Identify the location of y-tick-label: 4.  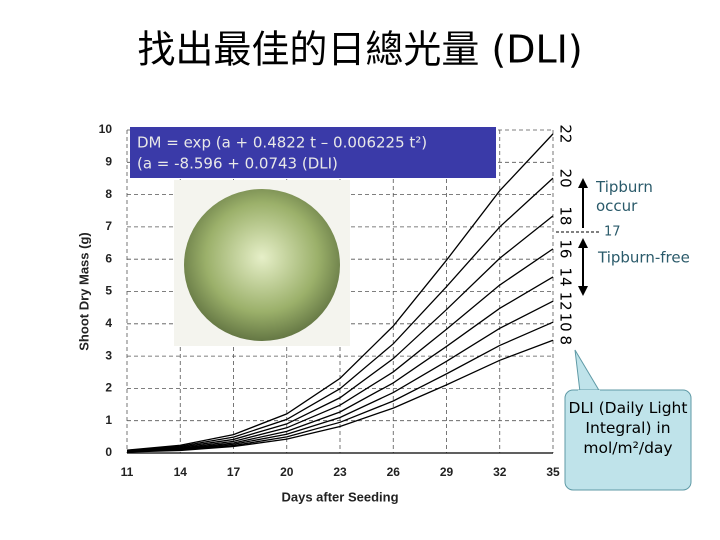
(108, 323).